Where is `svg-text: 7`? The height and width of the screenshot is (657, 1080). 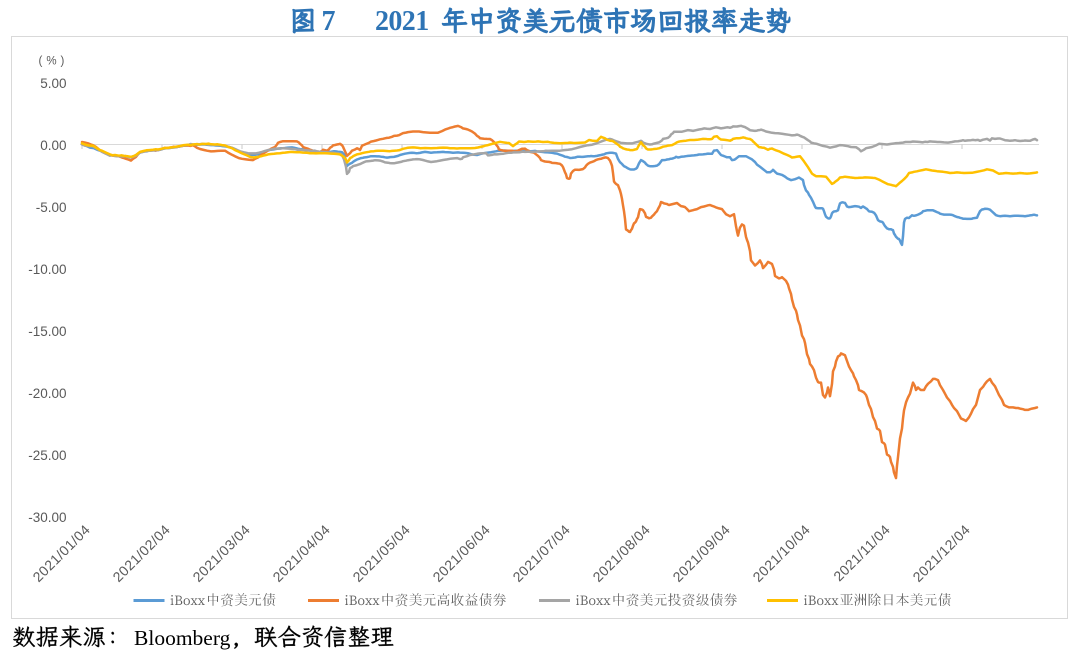
svg-text: 7 is located at coordinates (329, 21).